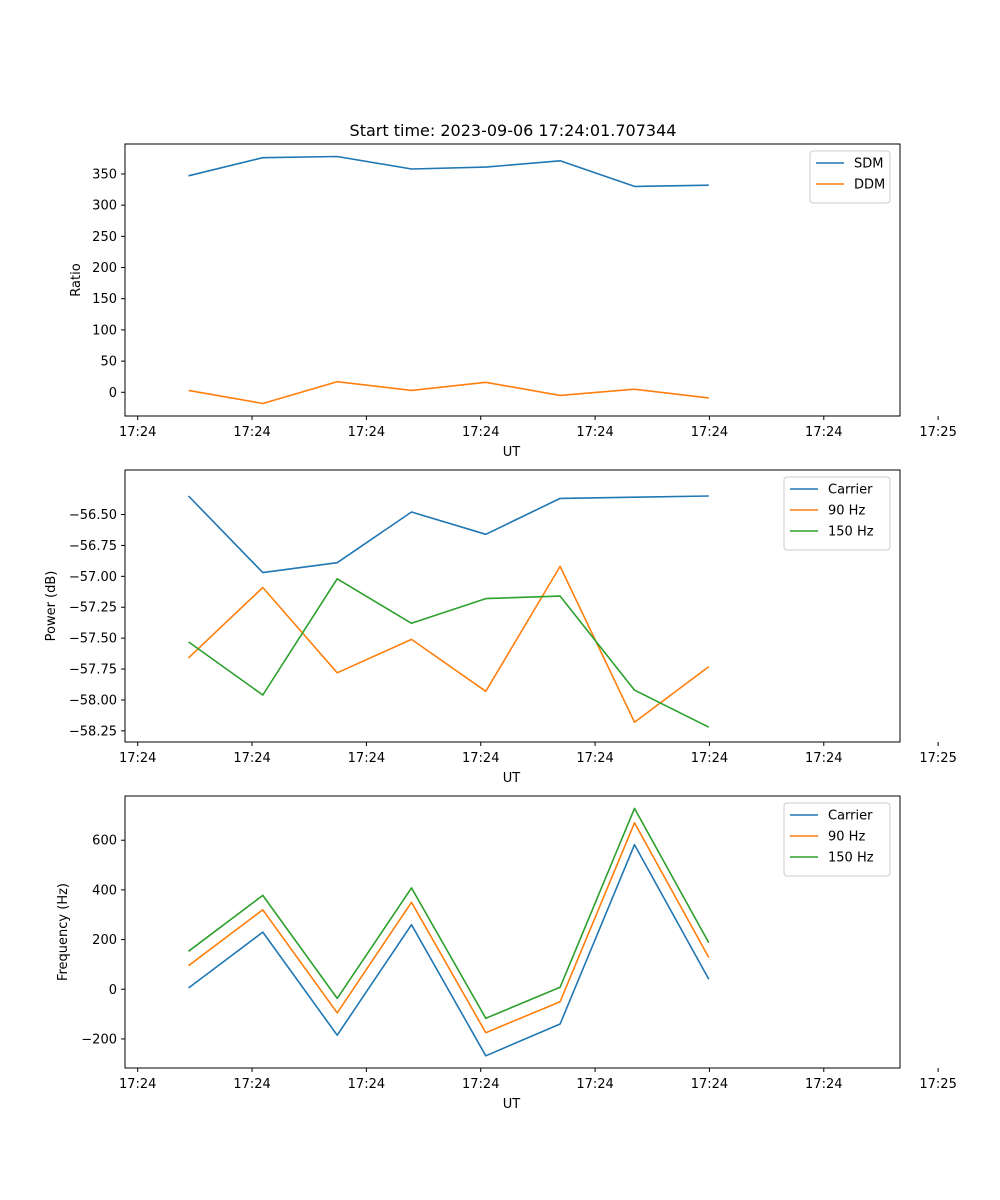 The height and width of the screenshot is (1200, 1000). Describe the element at coordinates (104, 330) in the screenshot. I see `y-tick-label: 100` at that location.